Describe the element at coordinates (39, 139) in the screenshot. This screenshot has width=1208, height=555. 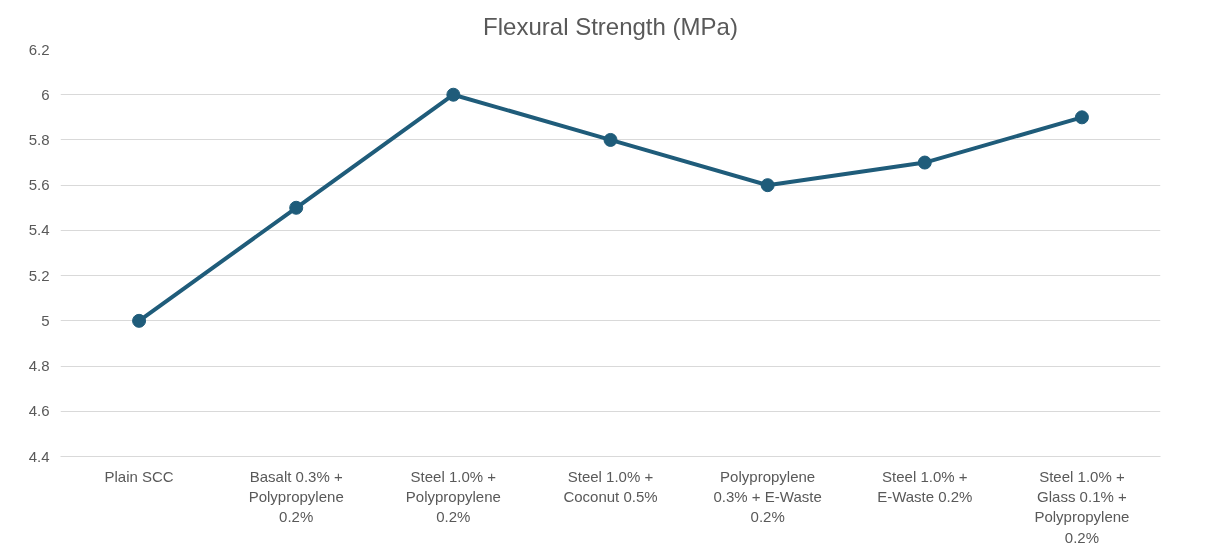
I see `y-tick-label: 5.8` at that location.